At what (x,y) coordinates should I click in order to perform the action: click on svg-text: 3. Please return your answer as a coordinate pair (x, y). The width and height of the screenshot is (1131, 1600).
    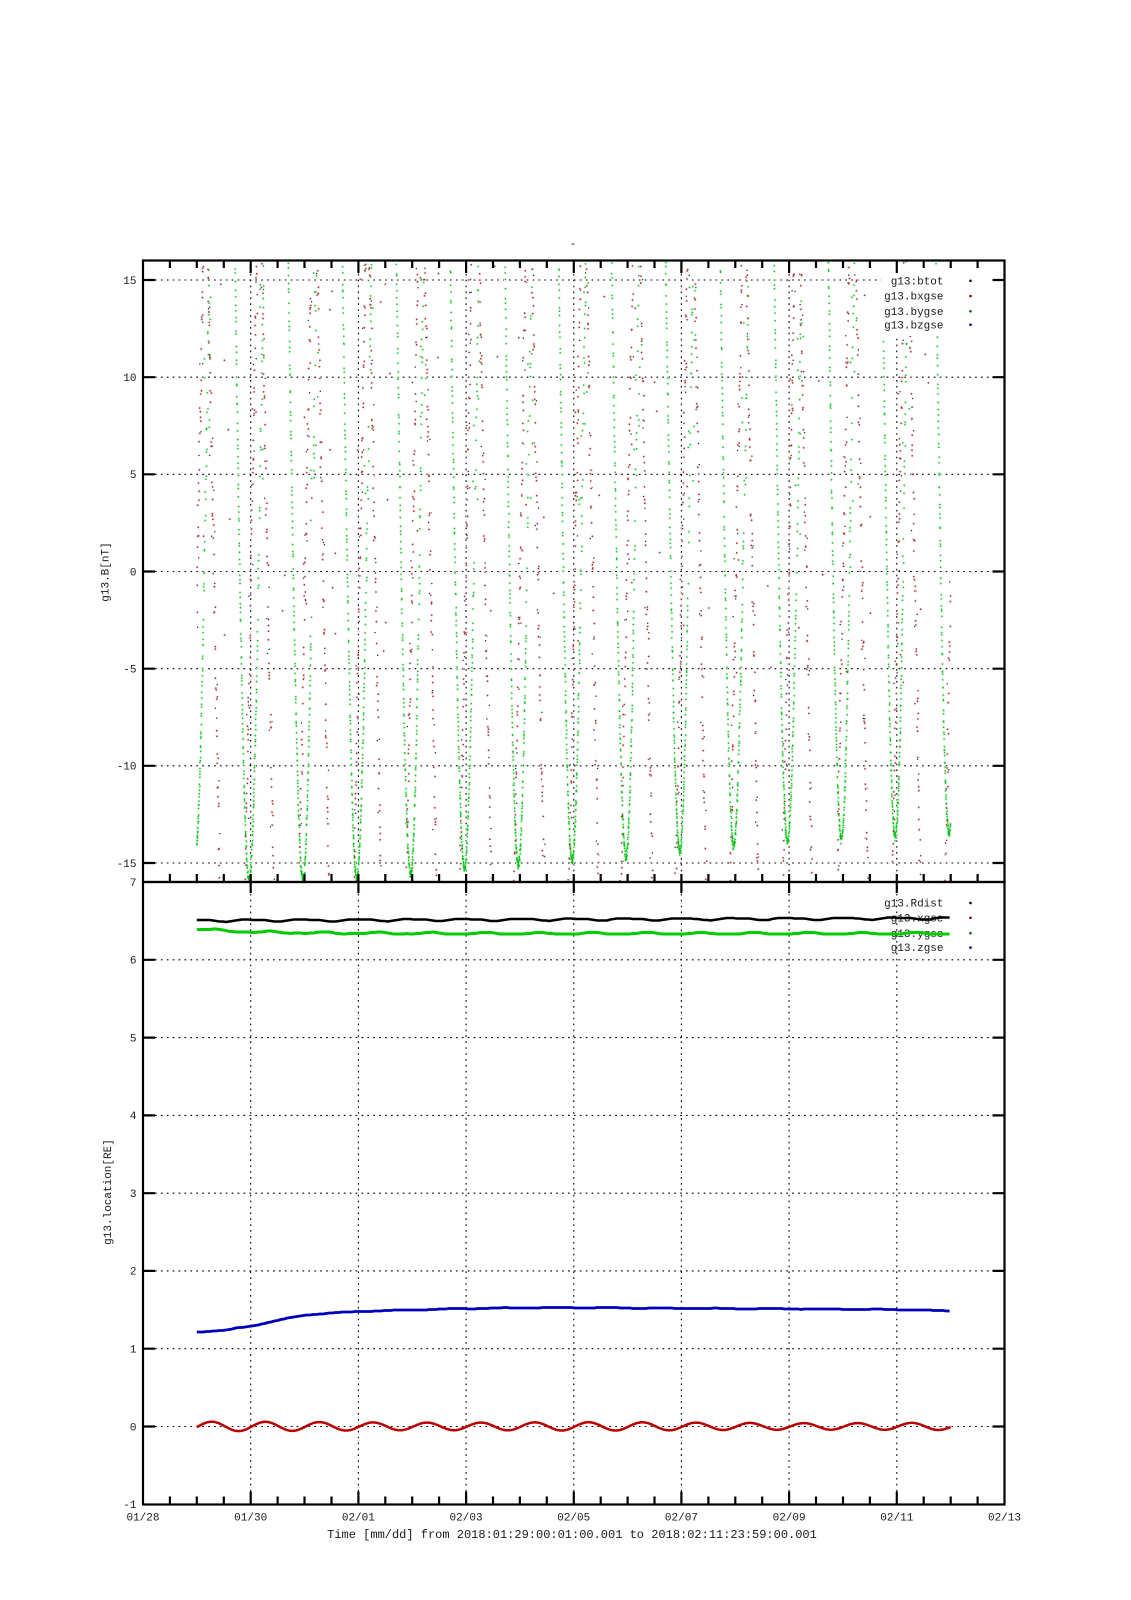
    Looking at the image, I should click on (133, 1195).